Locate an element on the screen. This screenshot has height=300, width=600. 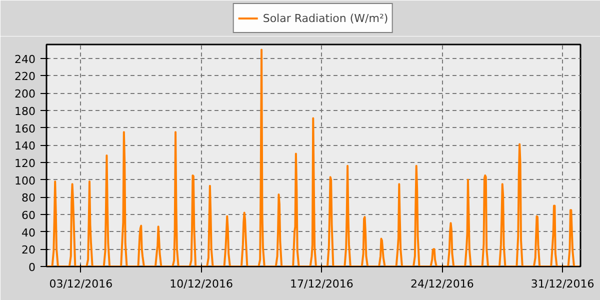
y-tick-label: 240 is located at coordinates (25, 59).